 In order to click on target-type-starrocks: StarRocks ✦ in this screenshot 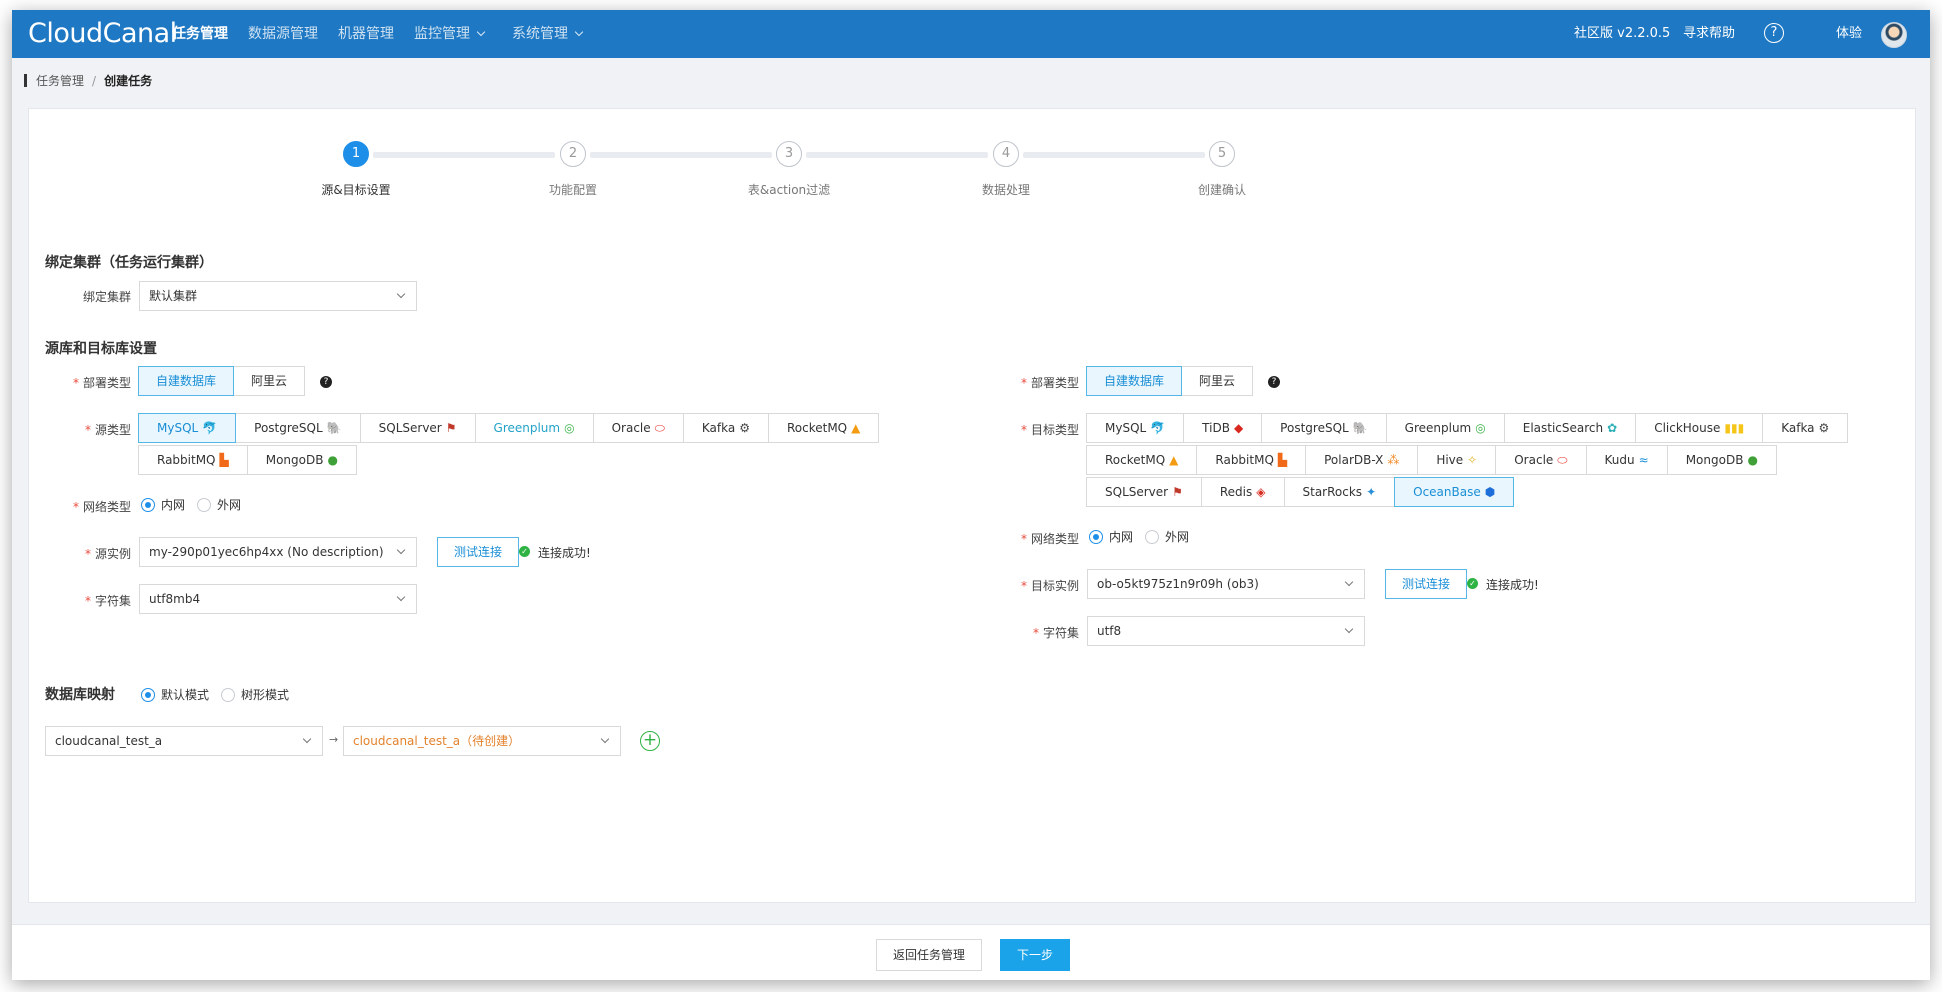, I will do `click(1339, 492)`.